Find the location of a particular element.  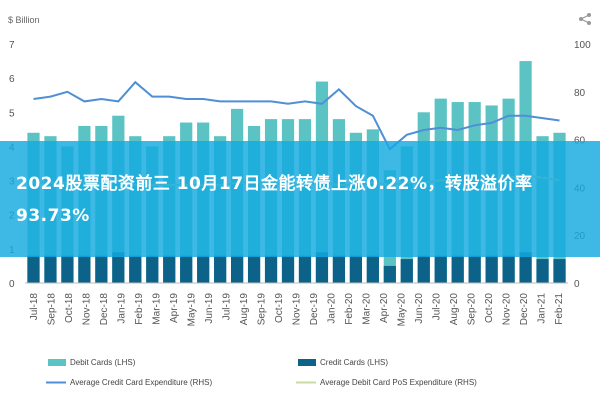

legend-label: Average Credit Card Expenditure (RHS) is located at coordinates (141, 382).